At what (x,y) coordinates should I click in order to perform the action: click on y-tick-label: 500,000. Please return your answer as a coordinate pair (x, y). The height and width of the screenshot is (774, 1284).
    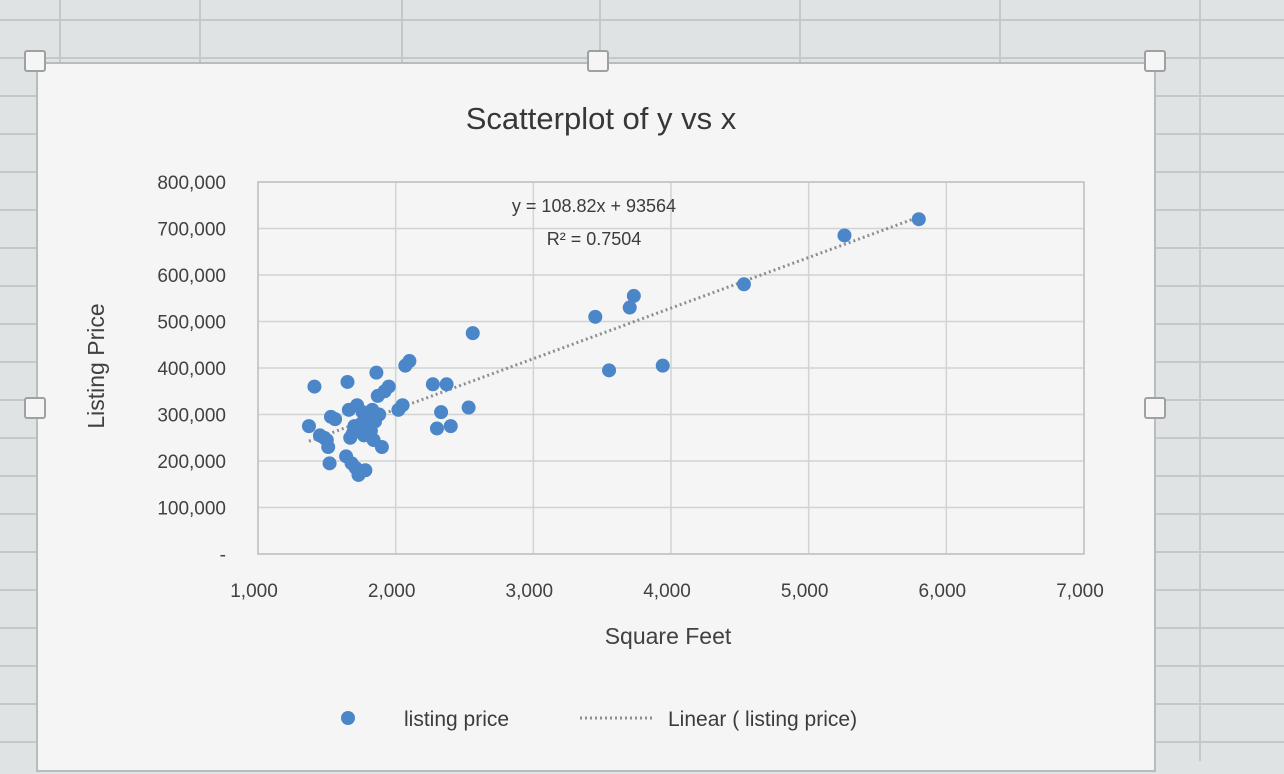
    Looking at the image, I should click on (191, 323).